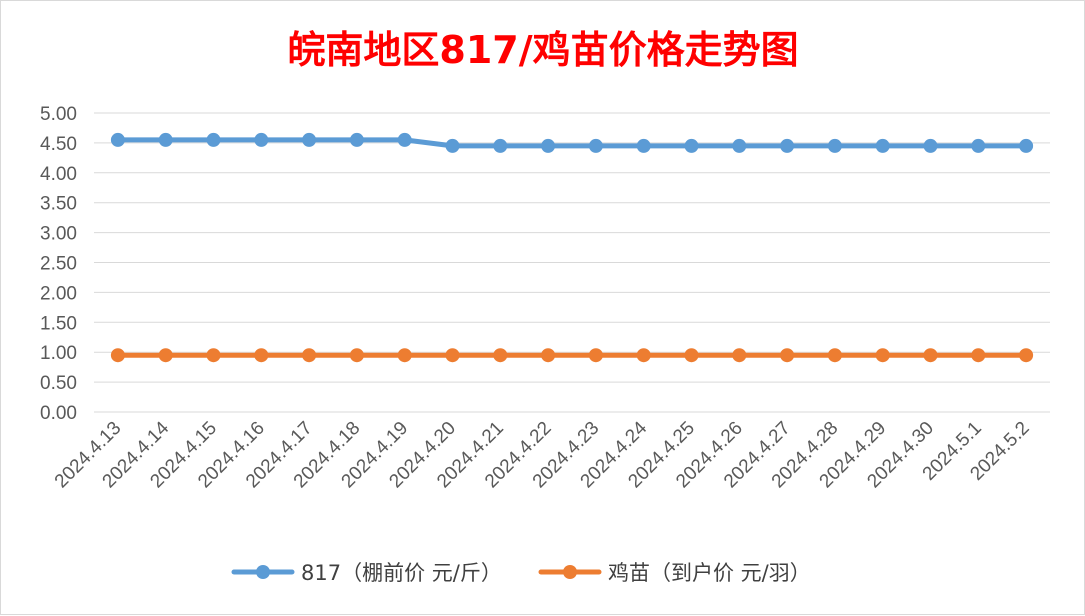 The image size is (1085, 616). Describe the element at coordinates (521, 573) in the screenshot. I see `legend: 817（棚前价 元/斤） 鸡苗（到户价 元/羽）` at that location.